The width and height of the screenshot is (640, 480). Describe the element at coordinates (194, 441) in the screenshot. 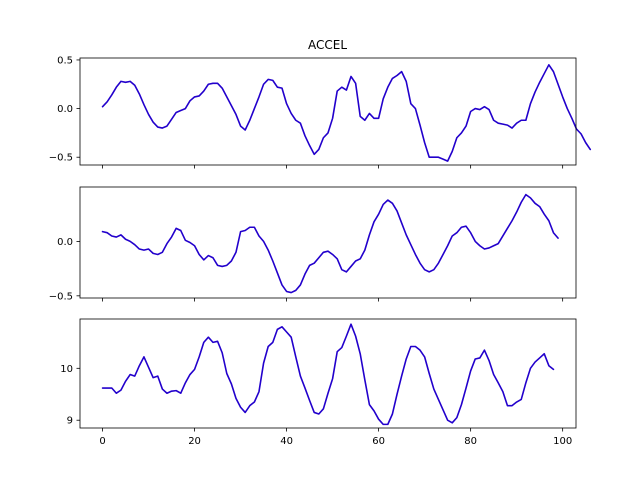

I see `x-tick-label: 20` at that location.